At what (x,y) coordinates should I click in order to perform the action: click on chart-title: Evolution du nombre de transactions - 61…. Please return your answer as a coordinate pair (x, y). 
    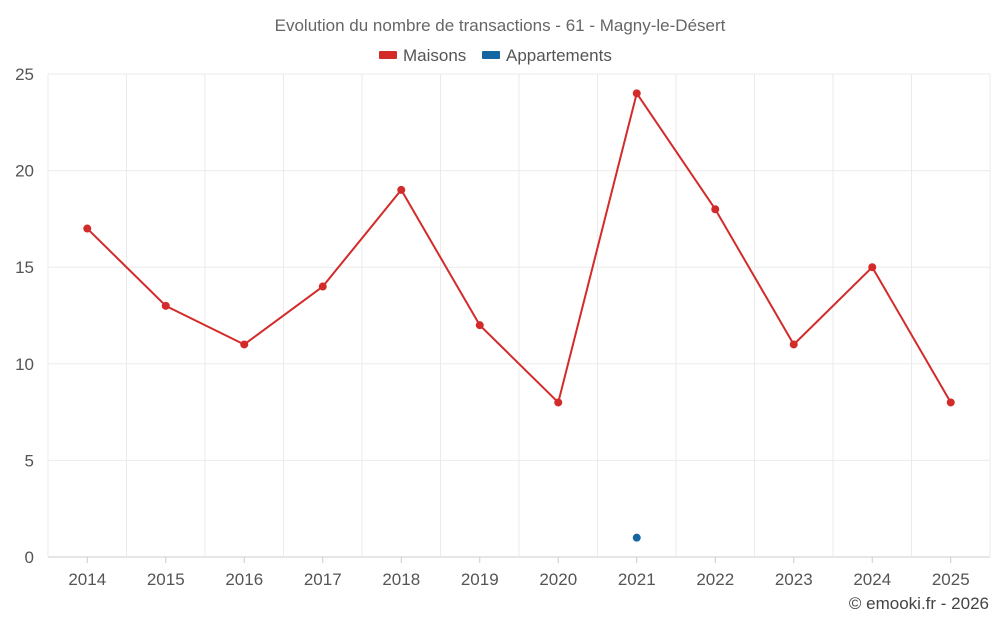
    Looking at the image, I should click on (500, 25).